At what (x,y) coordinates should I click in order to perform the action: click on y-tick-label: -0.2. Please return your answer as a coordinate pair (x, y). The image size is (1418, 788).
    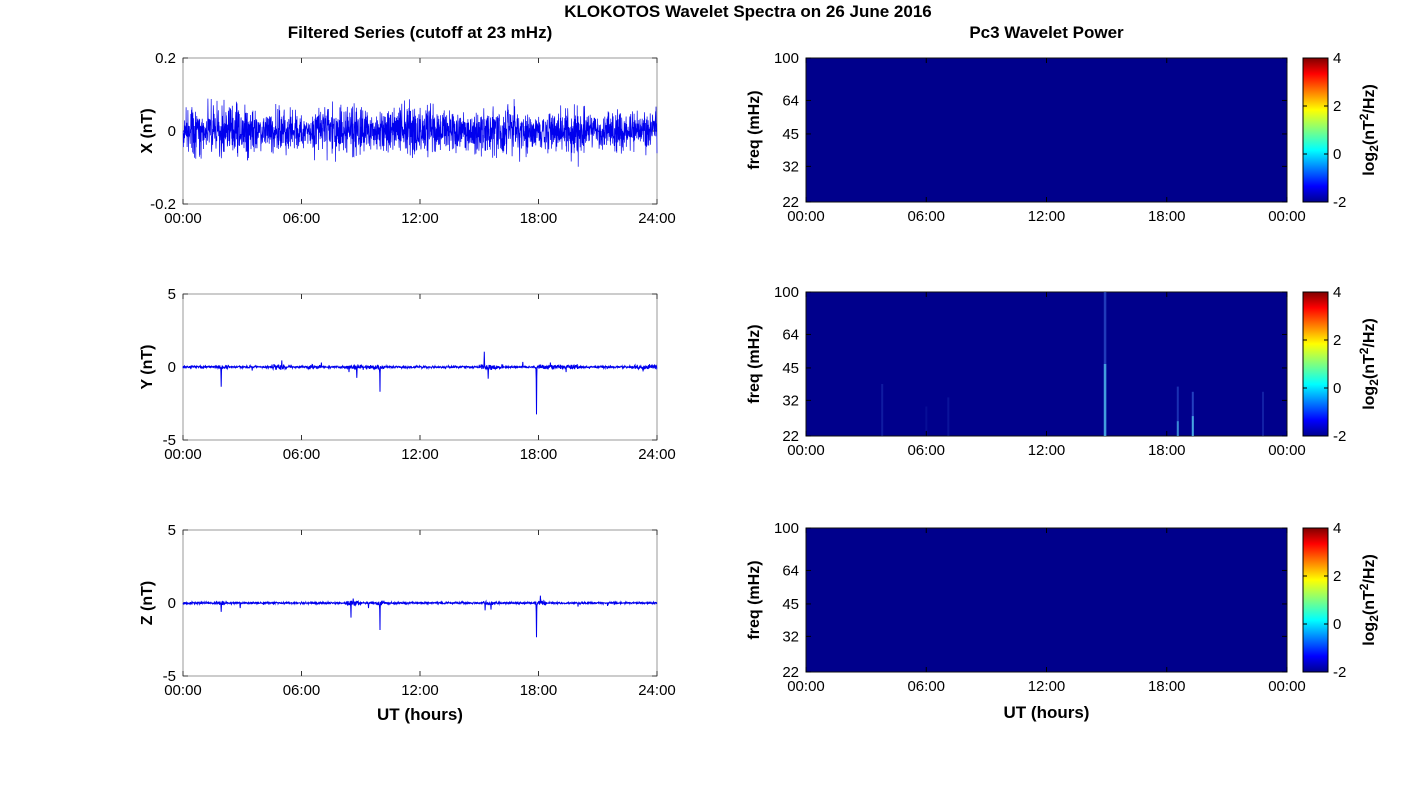
    Looking at the image, I should click on (163, 204).